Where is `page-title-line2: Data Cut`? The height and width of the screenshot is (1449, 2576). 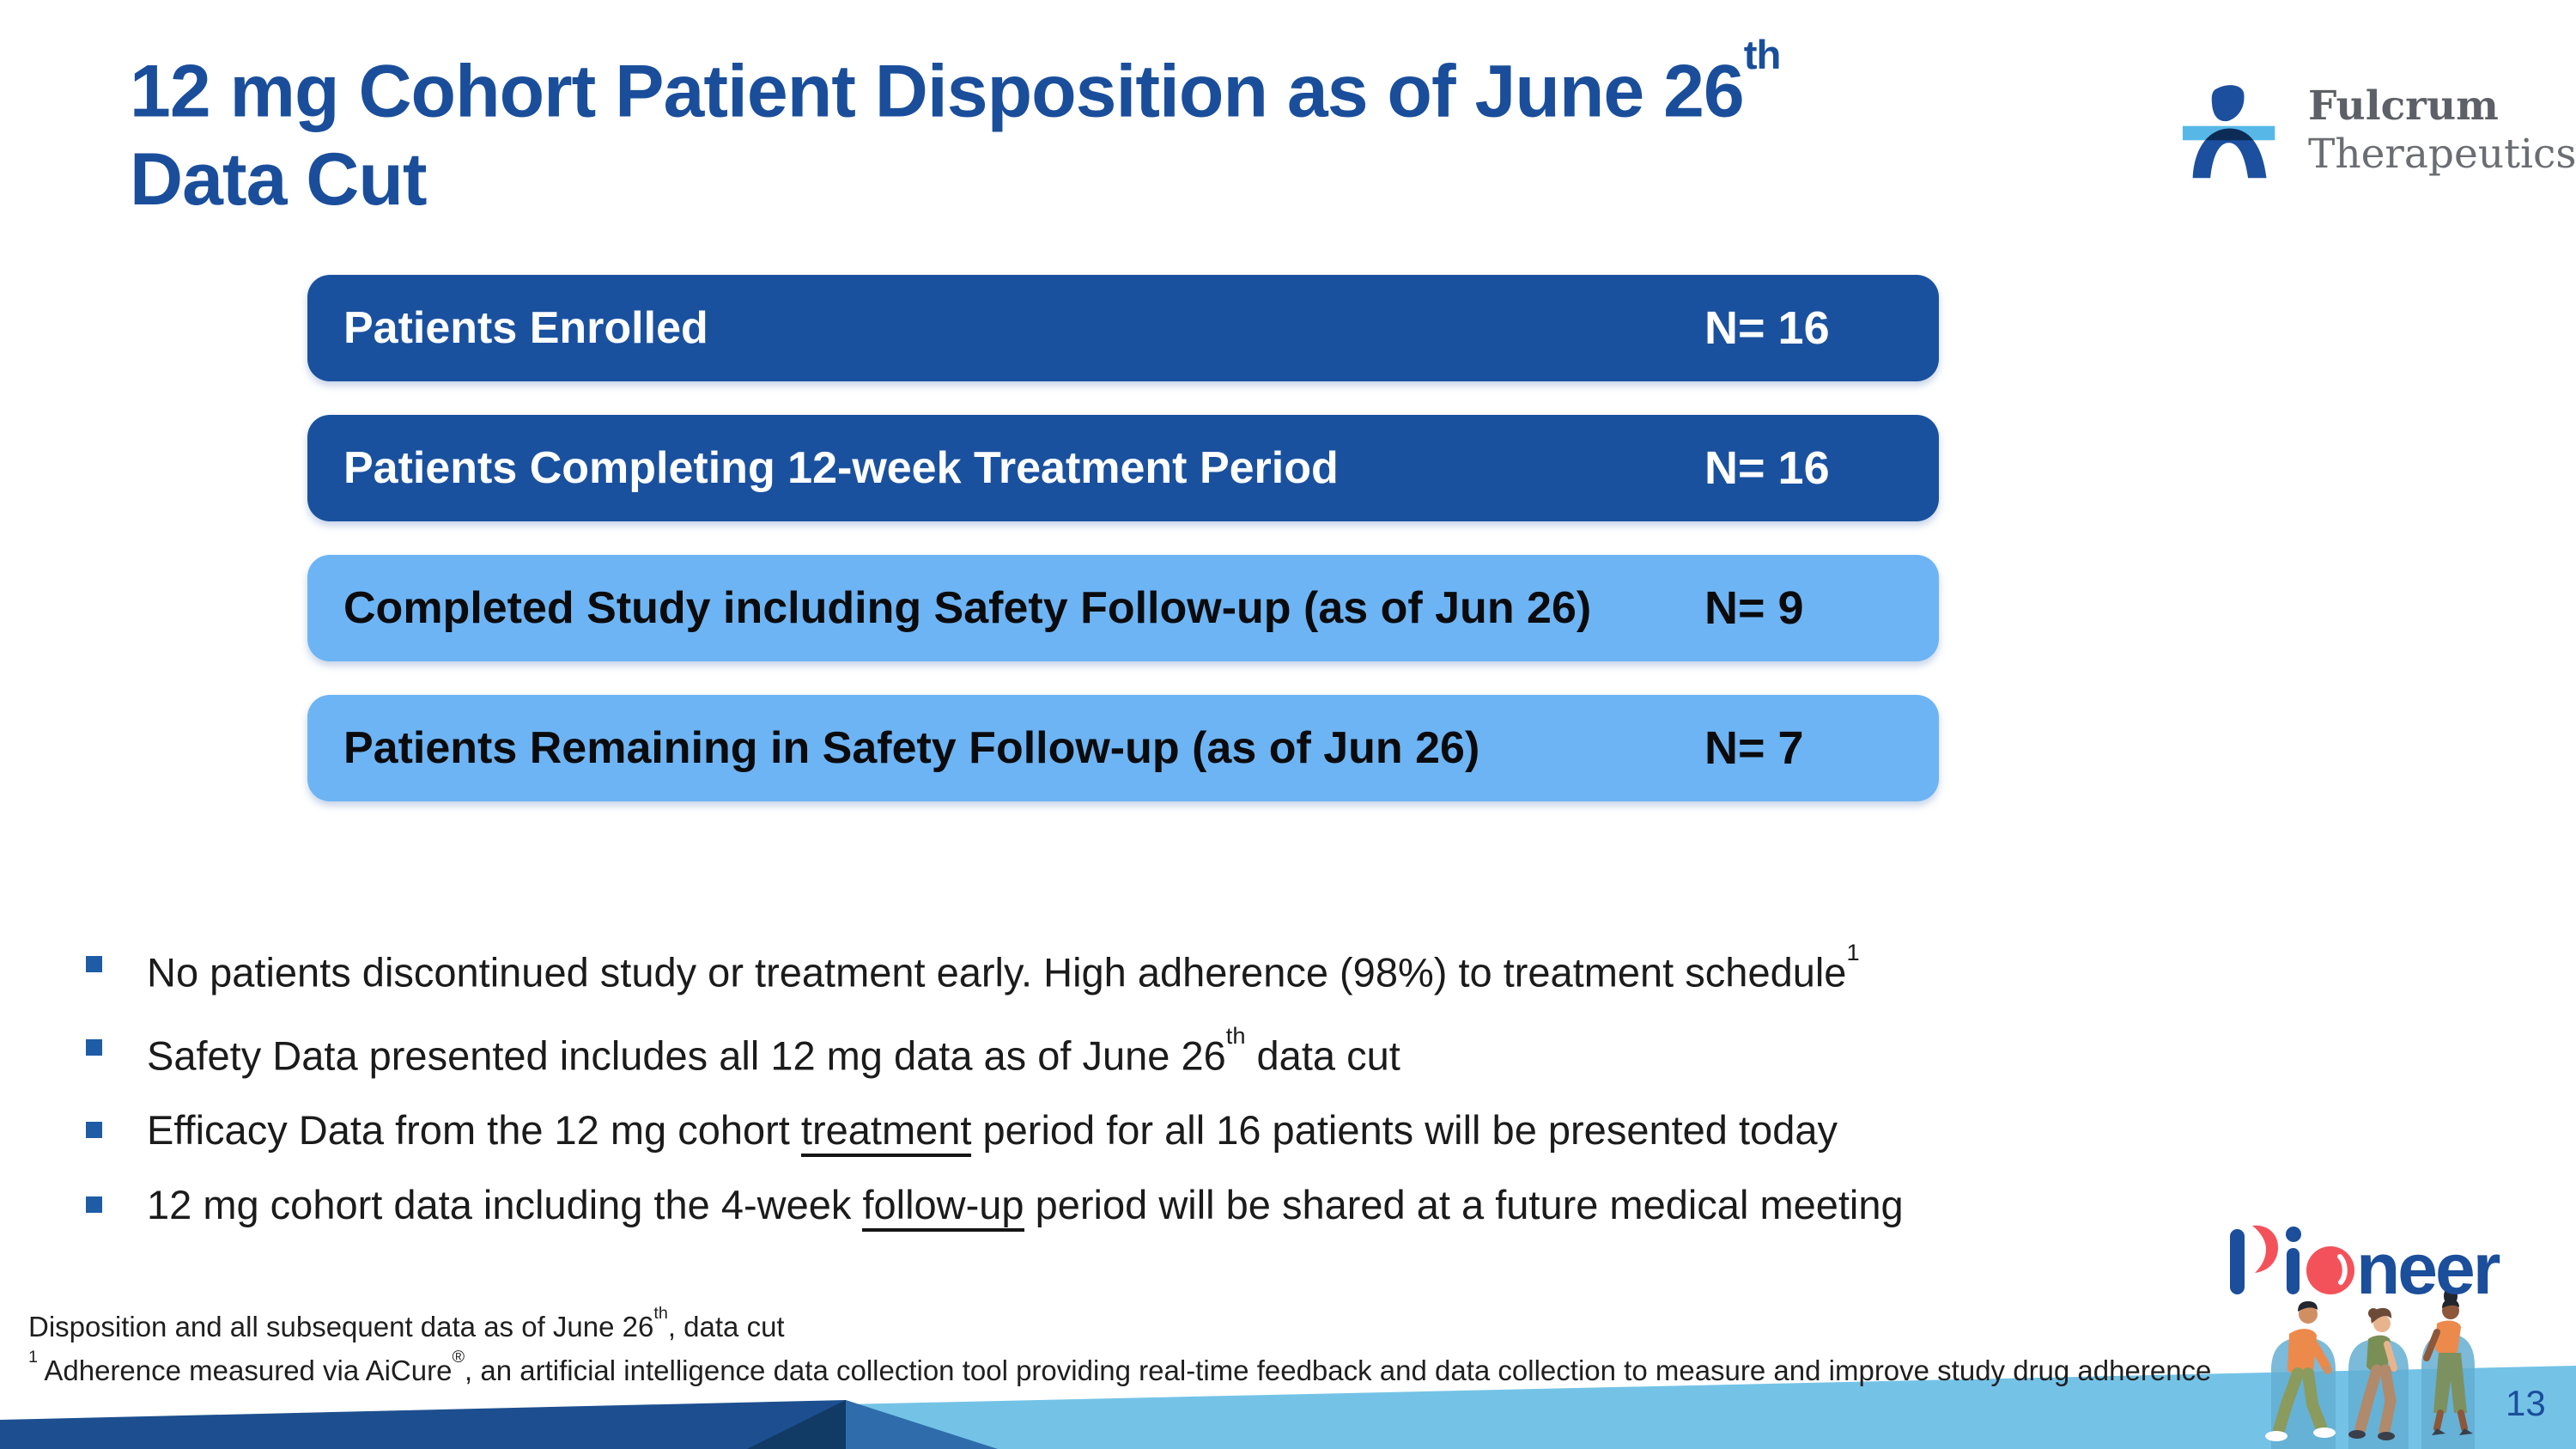 page-title-line2: Data Cut is located at coordinates (279, 179).